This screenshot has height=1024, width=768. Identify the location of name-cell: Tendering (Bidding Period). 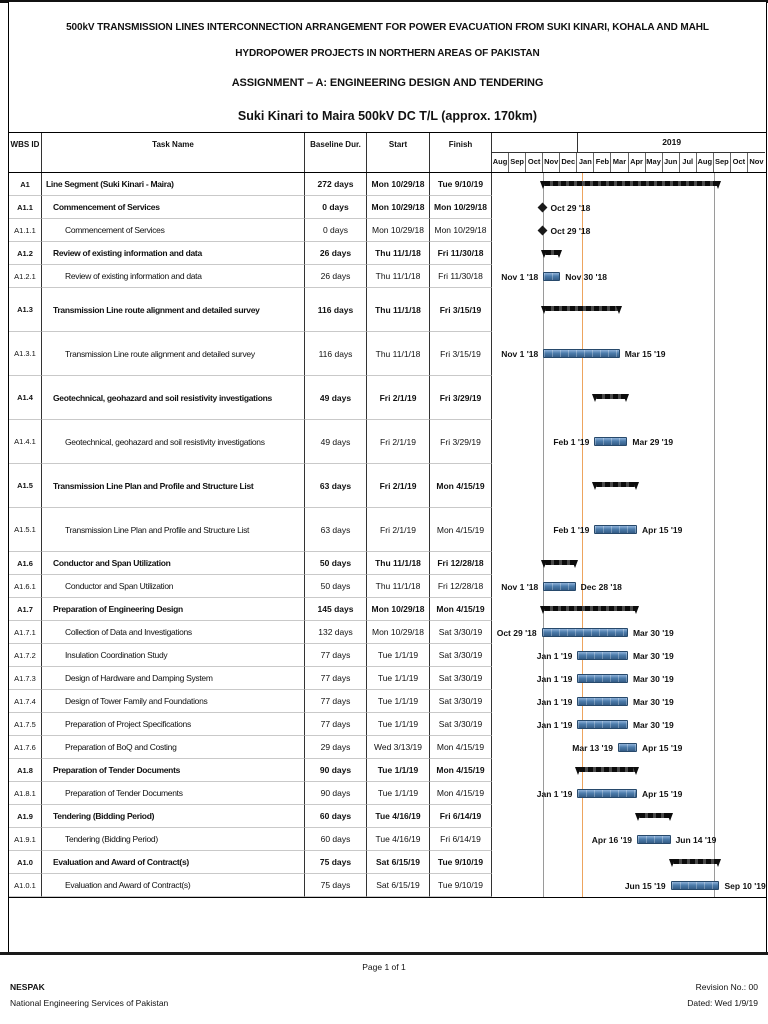
(173, 816).